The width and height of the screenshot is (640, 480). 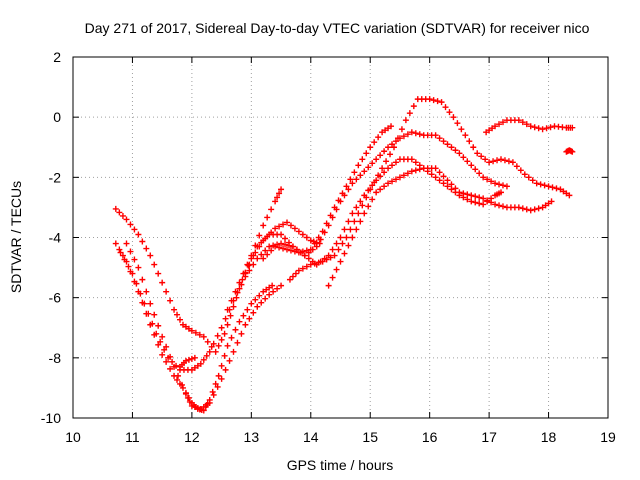 What do you see at coordinates (252, 437) in the screenshot?
I see `x-tick-label: 13` at bounding box center [252, 437].